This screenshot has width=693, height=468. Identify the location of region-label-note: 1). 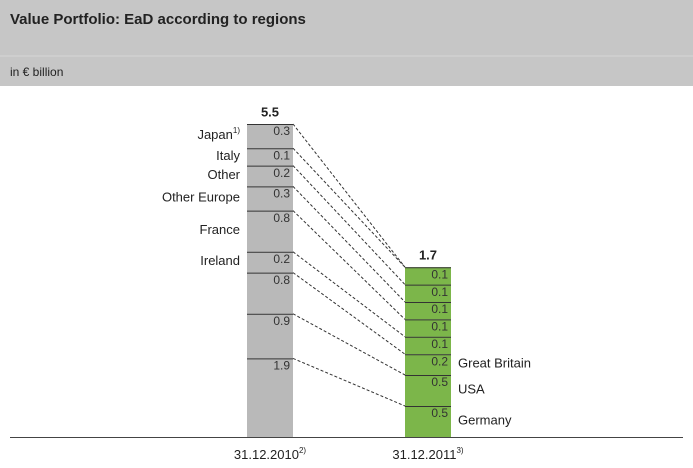
(236, 130).